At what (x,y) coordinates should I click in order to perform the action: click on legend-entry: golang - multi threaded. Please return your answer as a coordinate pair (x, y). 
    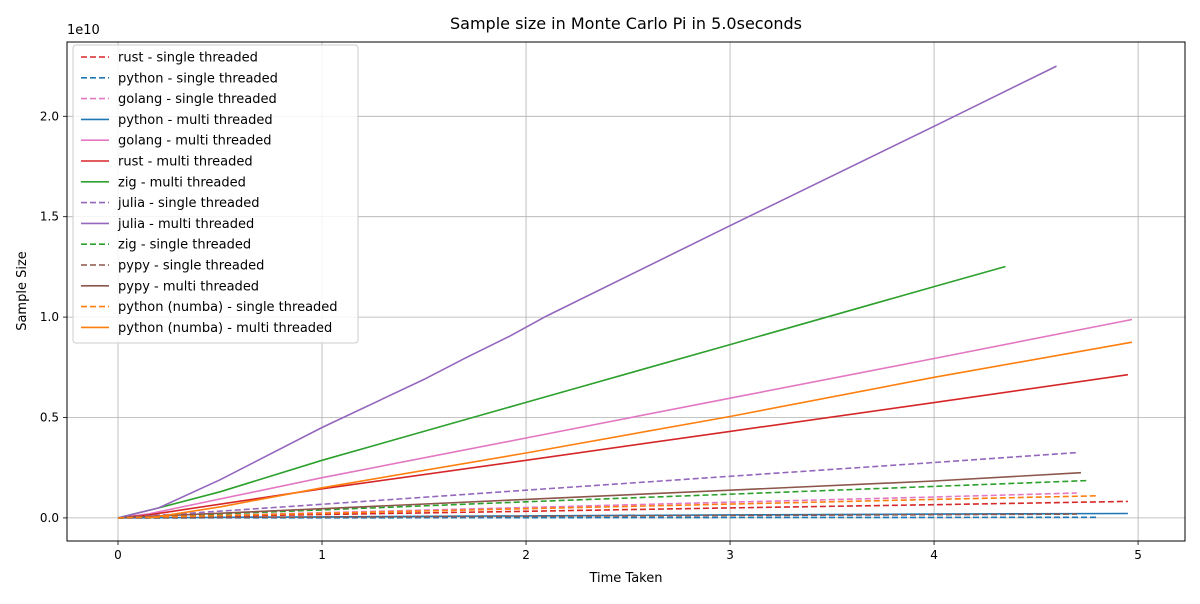
    Looking at the image, I should click on (194, 141).